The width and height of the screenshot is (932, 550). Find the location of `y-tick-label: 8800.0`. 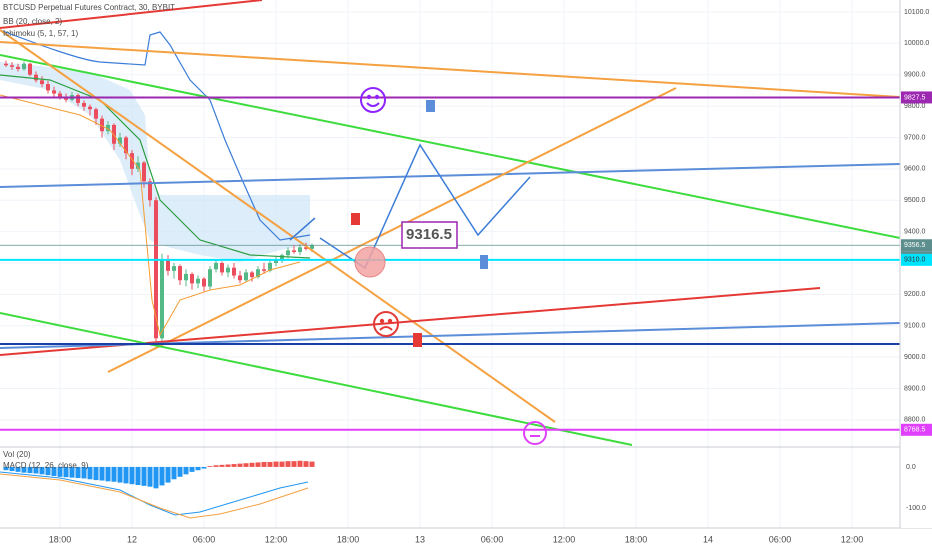

y-tick-label: 8800.0 is located at coordinates (915, 420).